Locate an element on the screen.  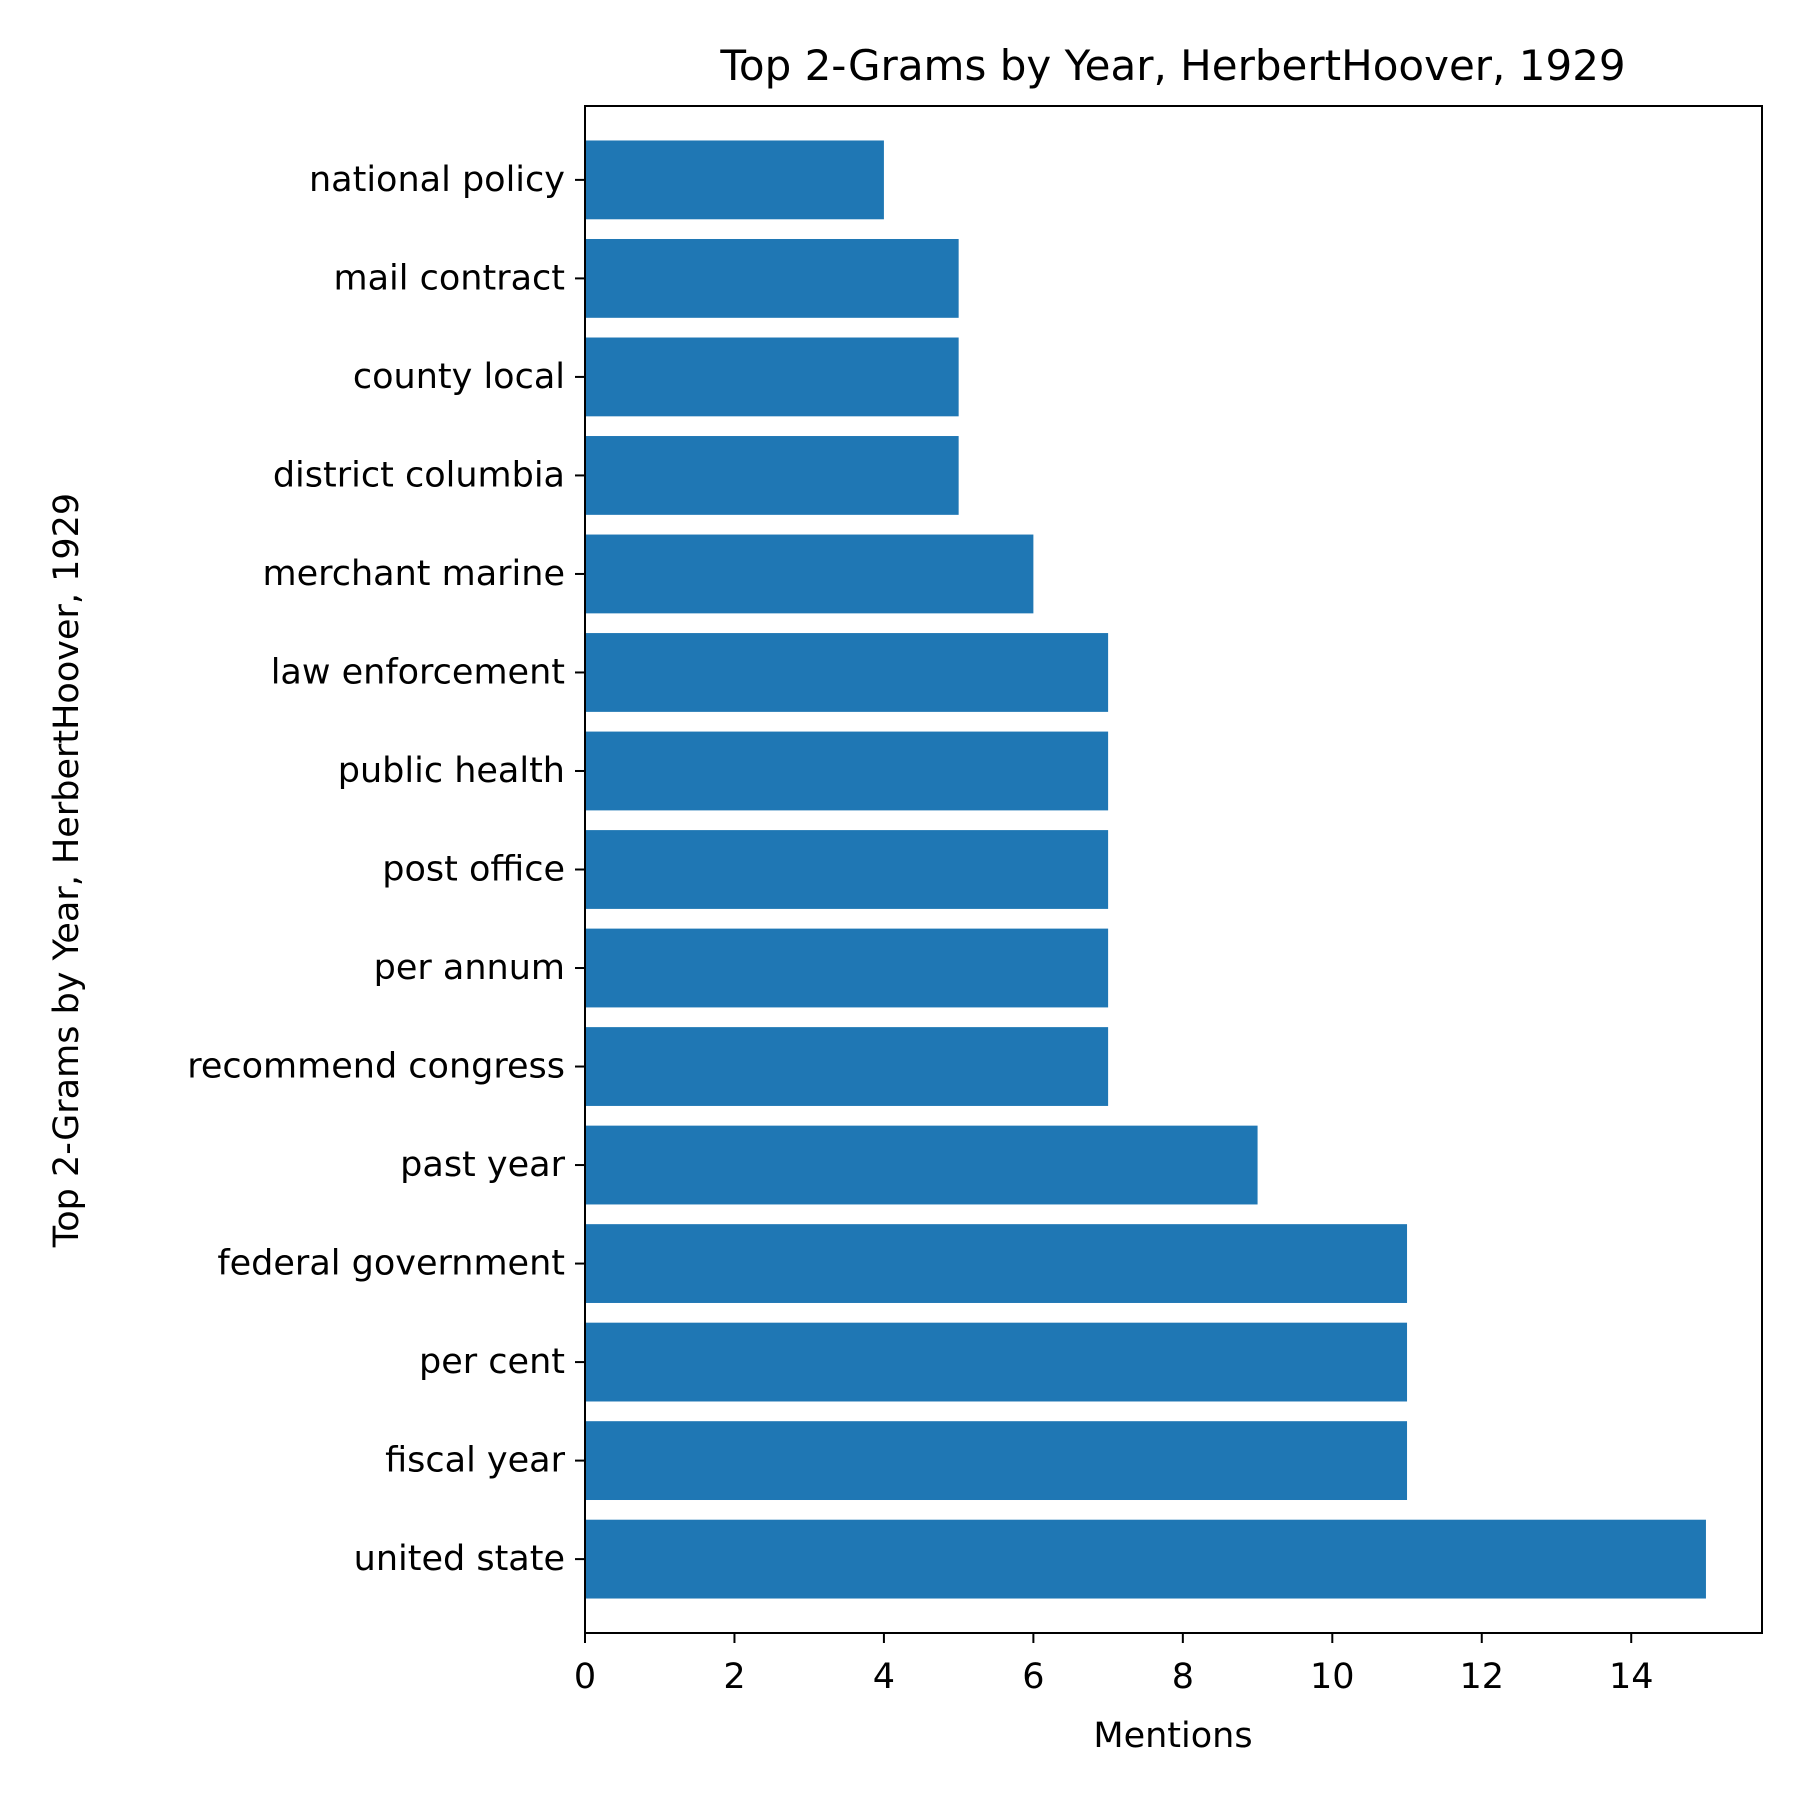
y-tick-label: per annum is located at coordinates (469, 968).